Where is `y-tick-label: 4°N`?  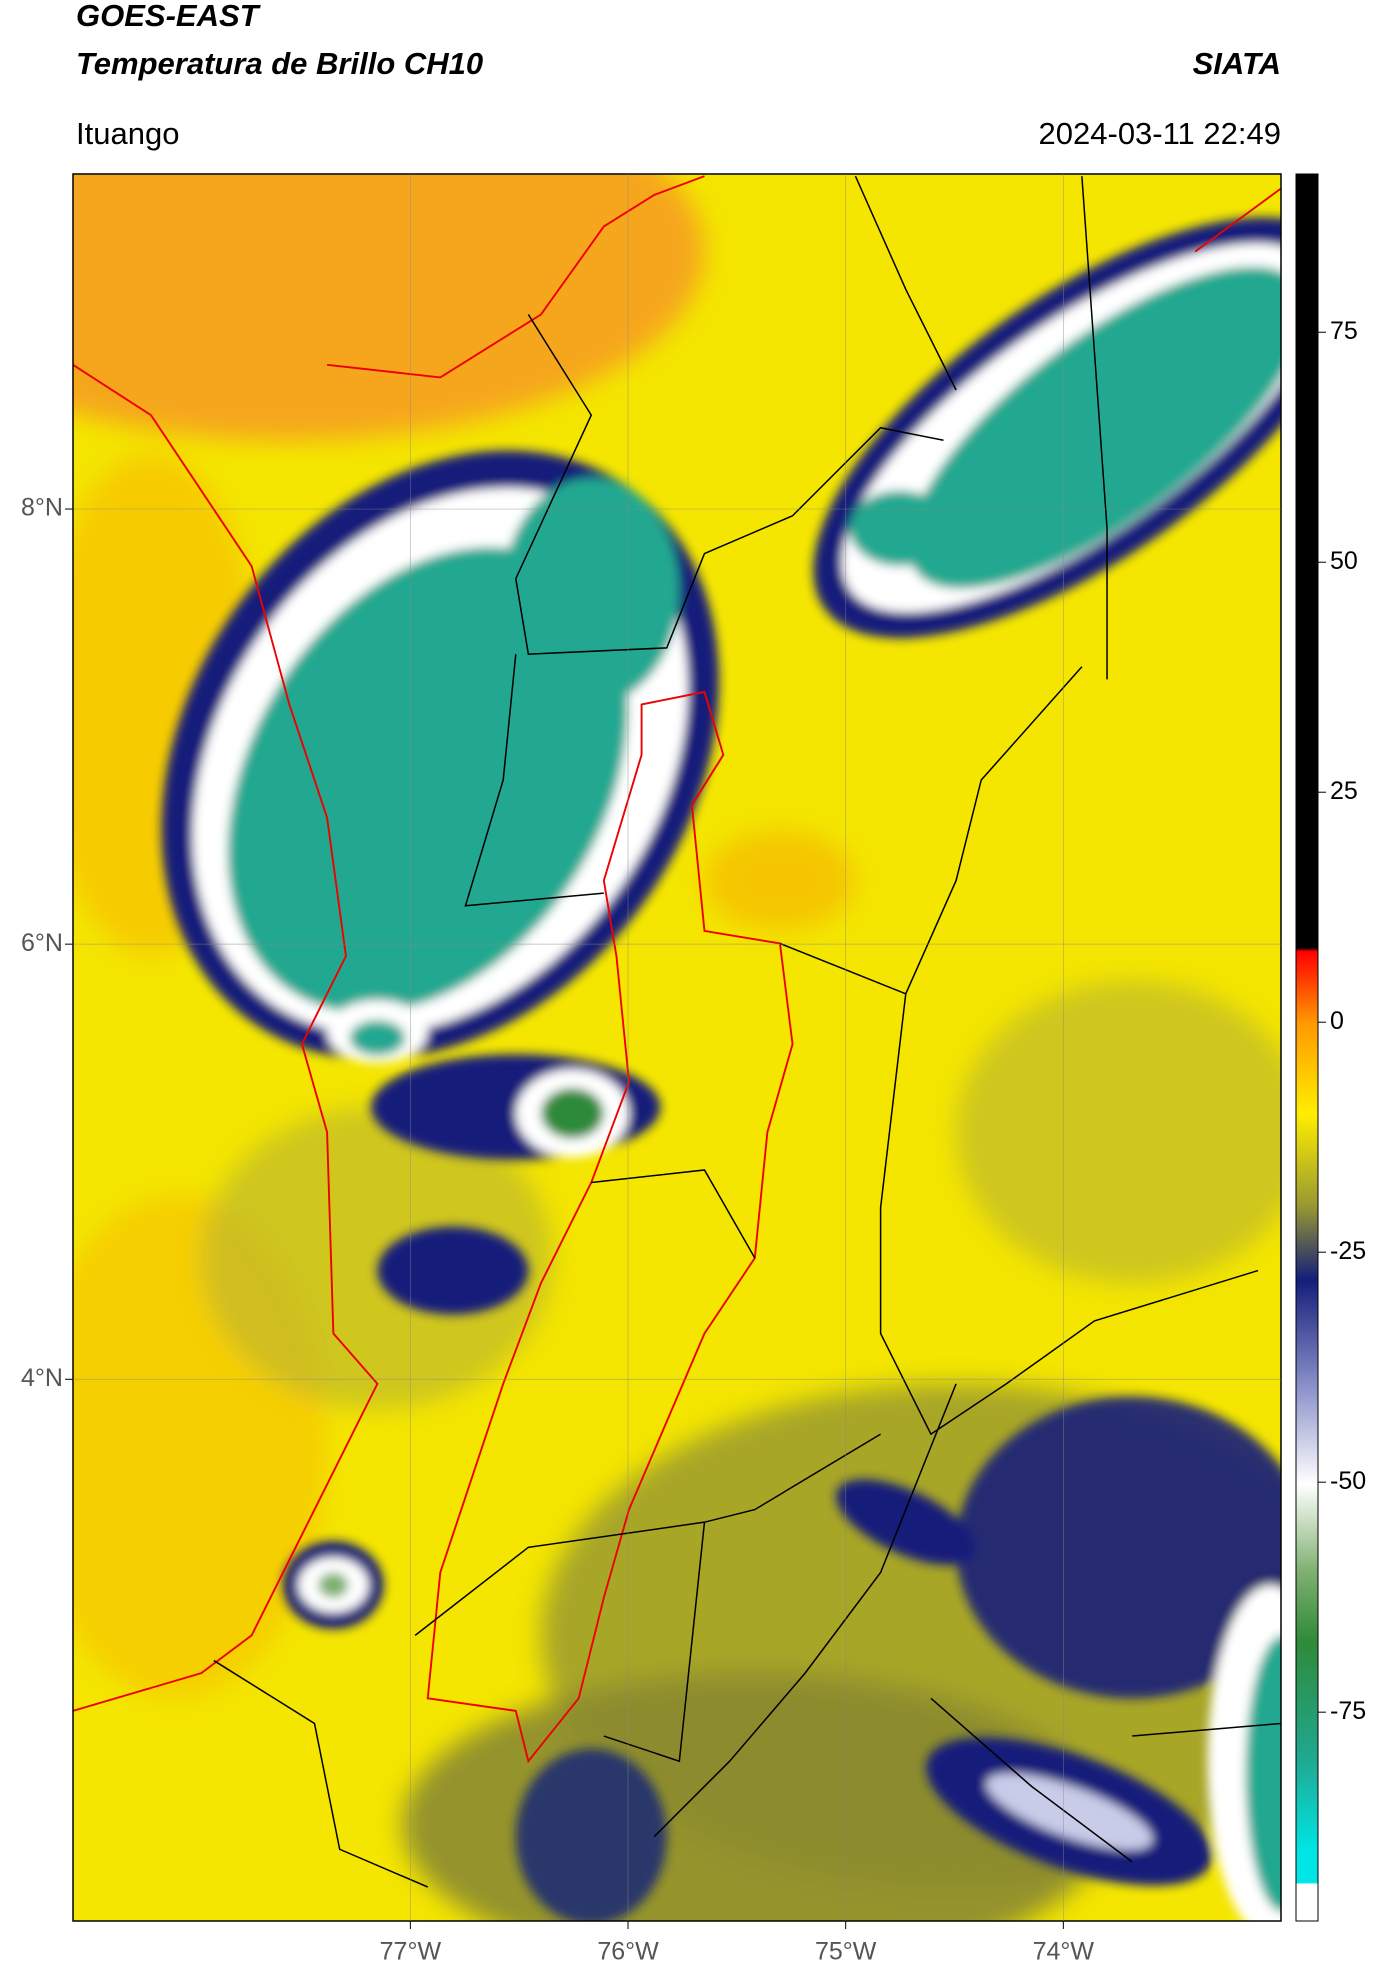 y-tick-label: 4°N is located at coordinates (42, 1378).